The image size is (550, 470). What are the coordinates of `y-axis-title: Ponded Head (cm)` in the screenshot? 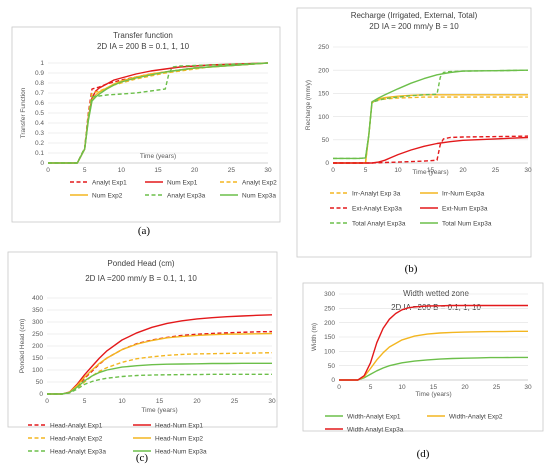 It's located at (22, 346).